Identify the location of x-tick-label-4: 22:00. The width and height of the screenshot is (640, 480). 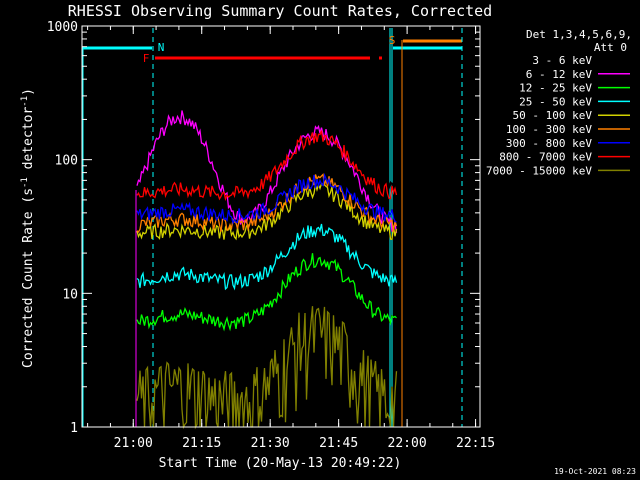
(407, 443).